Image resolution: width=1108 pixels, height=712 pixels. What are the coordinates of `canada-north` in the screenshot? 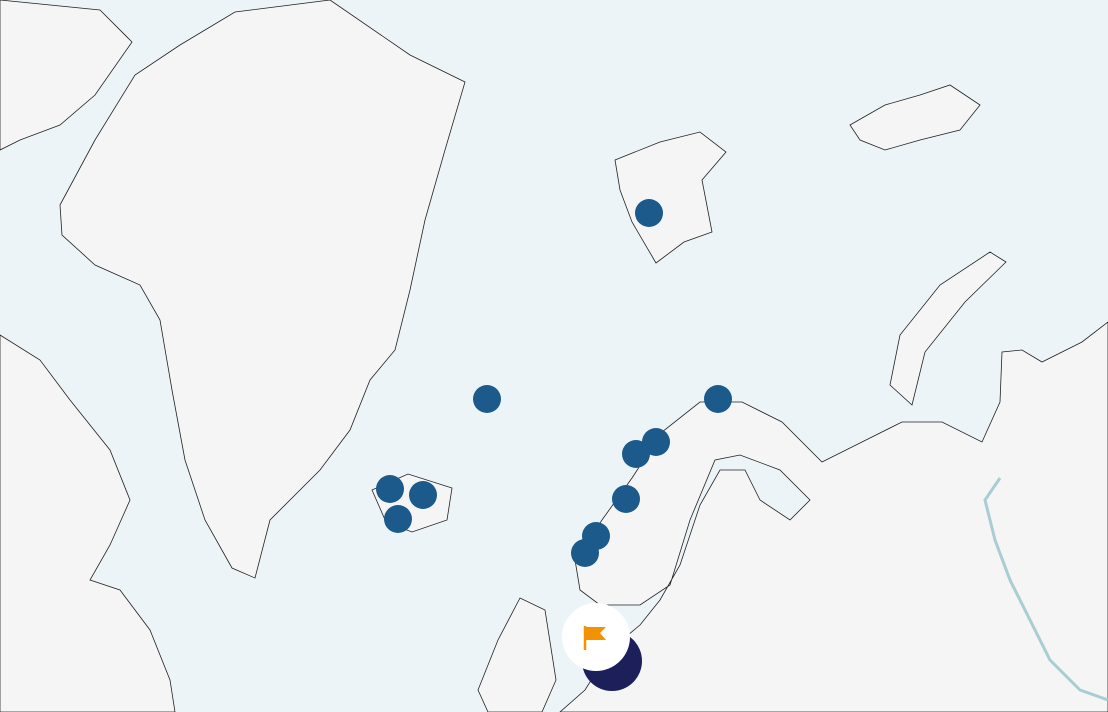 It's located at (66, 75).